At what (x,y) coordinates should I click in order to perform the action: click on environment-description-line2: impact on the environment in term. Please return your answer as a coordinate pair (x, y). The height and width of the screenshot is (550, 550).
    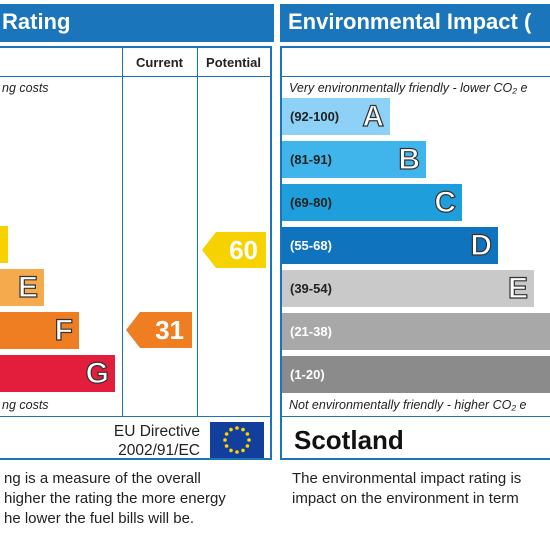
    Looking at the image, I should click on (405, 498).